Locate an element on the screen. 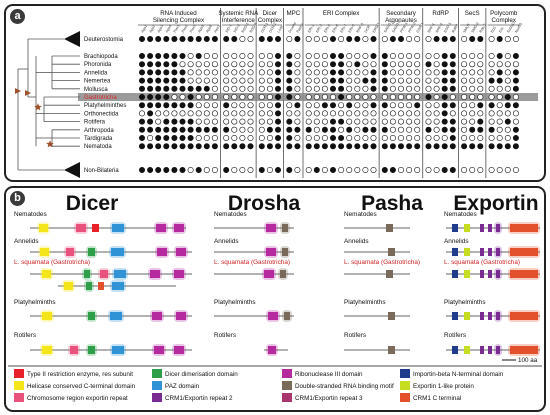  column-header: ERI-9 is located at coordinates (352, 29).